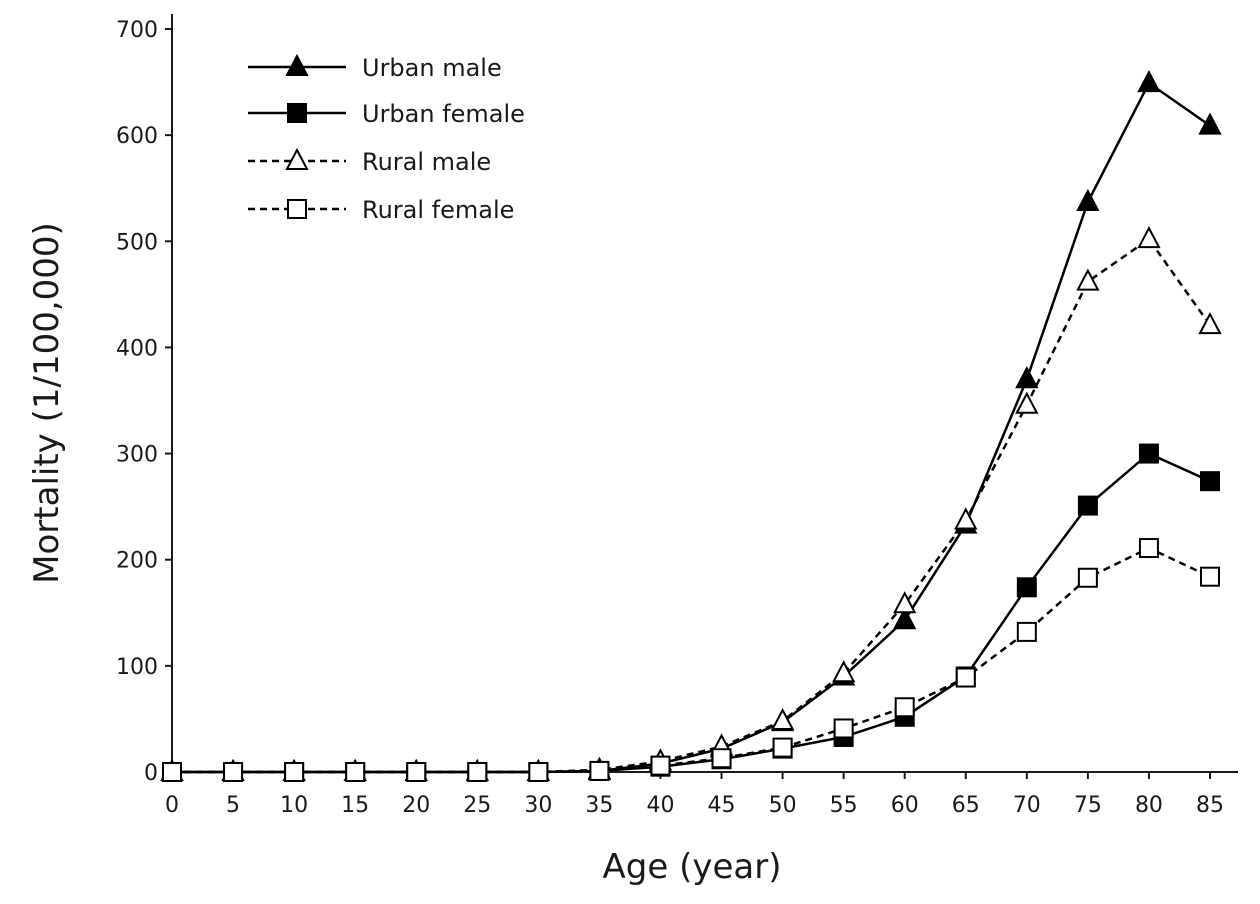 This screenshot has width=1260, height=904. What do you see at coordinates (692, 867) in the screenshot?
I see `x-axis-title: Age (year)` at bounding box center [692, 867].